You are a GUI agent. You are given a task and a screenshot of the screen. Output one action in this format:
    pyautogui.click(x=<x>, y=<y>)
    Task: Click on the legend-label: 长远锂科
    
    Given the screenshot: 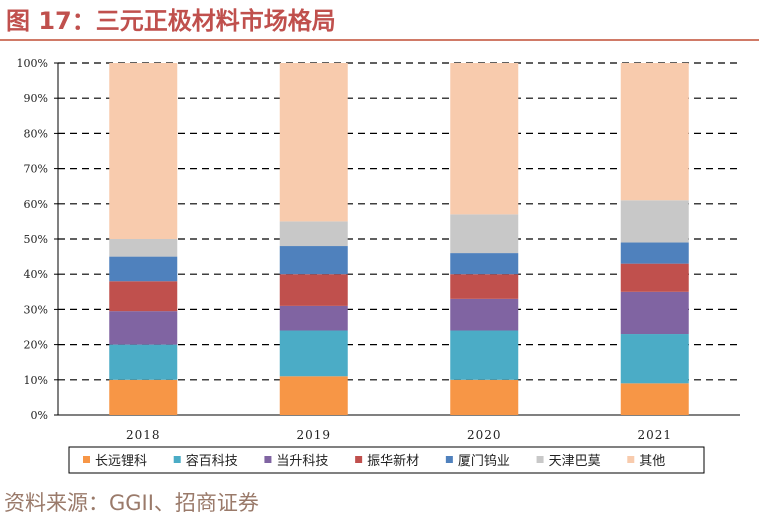 What is the action you would take?
    pyautogui.click(x=121, y=461)
    